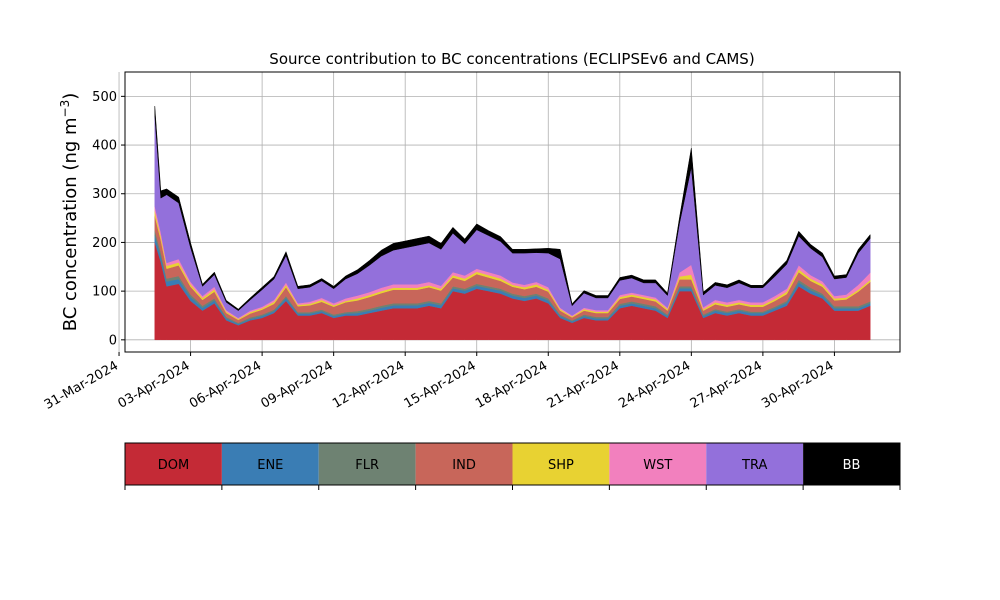  I want to click on legend-label: IND, so click(464, 465).